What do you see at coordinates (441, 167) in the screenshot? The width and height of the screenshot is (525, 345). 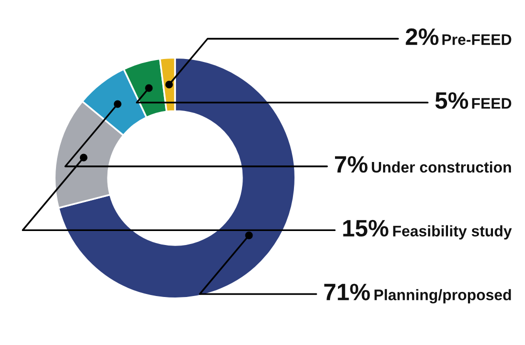 I see `slice-label: Under construction` at bounding box center [441, 167].